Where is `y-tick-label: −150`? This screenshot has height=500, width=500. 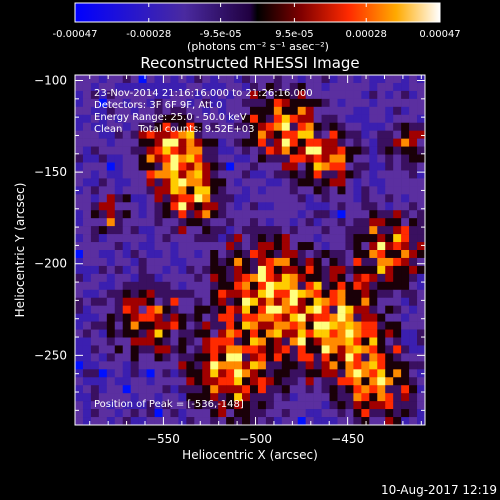 y-tick-label: −150 is located at coordinates (50, 172).